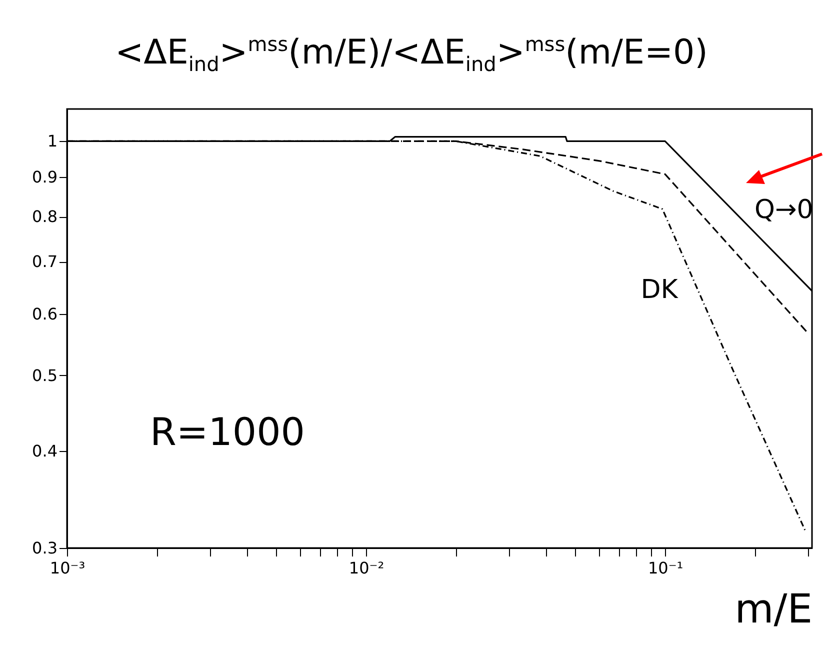  What do you see at coordinates (45, 262) in the screenshot?
I see `y-tick-label: 0.7` at bounding box center [45, 262].